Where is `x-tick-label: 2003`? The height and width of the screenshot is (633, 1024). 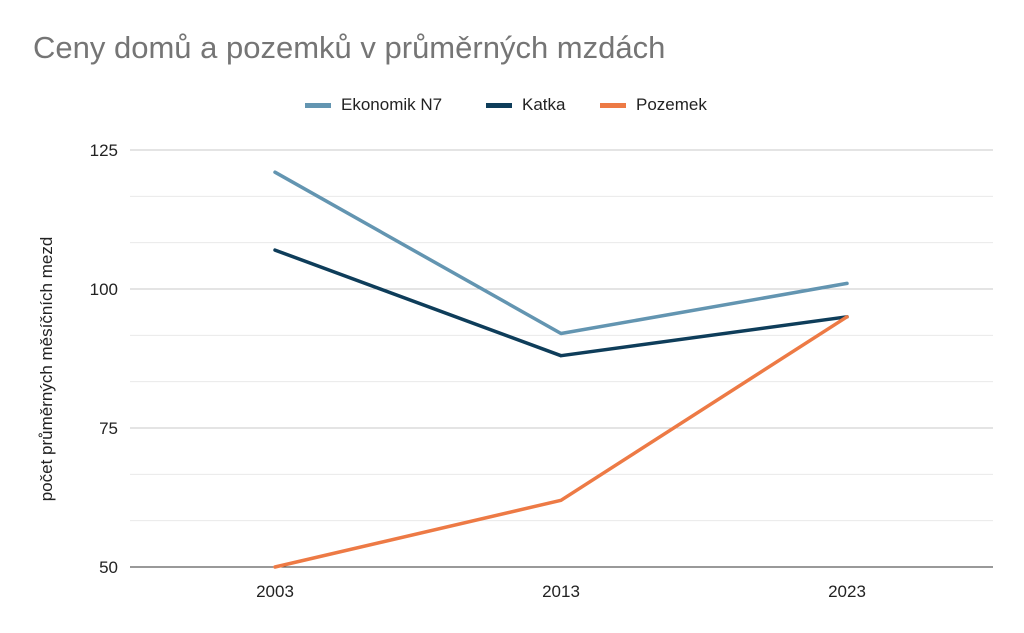
x-tick-label: 2003 is located at coordinates (275, 591).